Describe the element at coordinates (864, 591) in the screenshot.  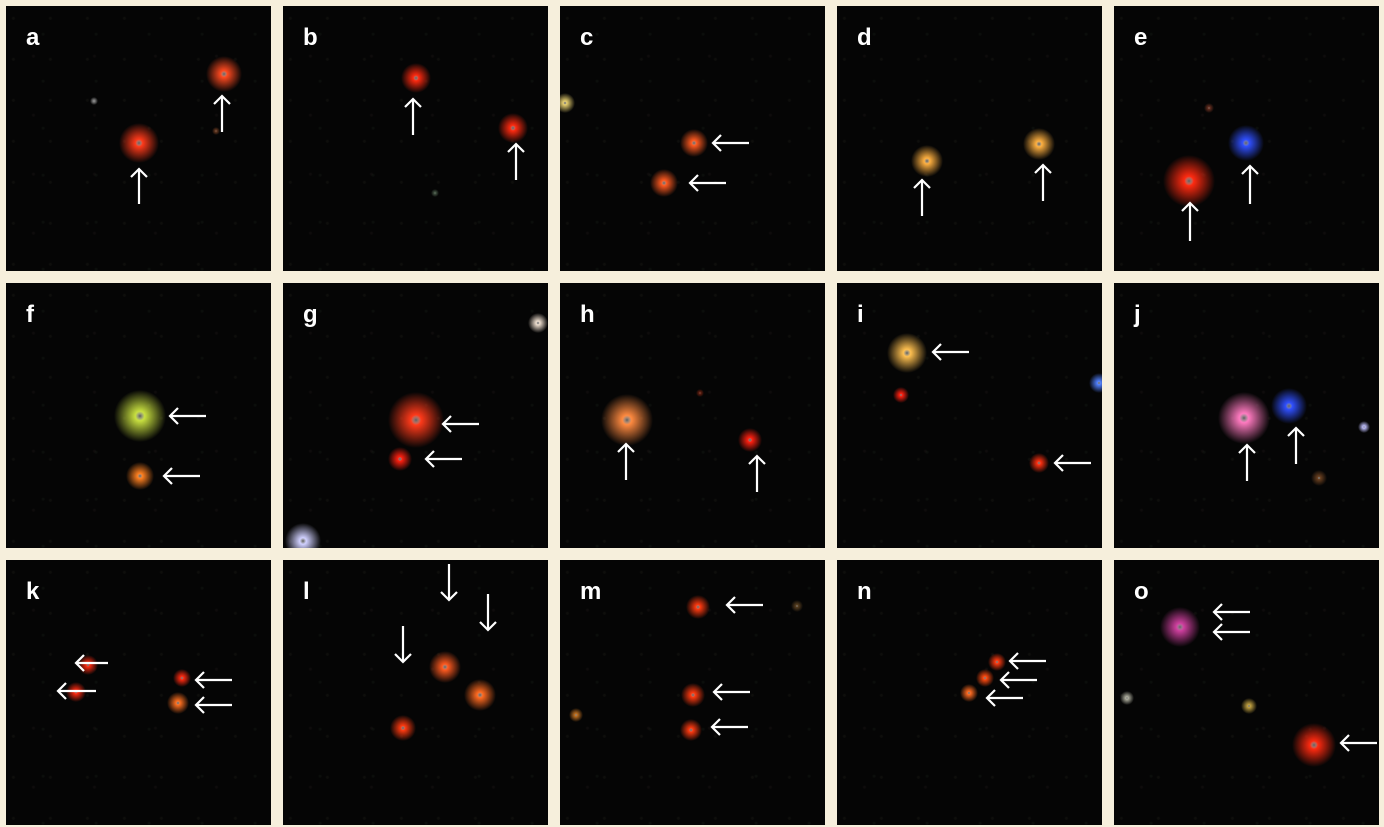
I see `panel-label: n` at that location.